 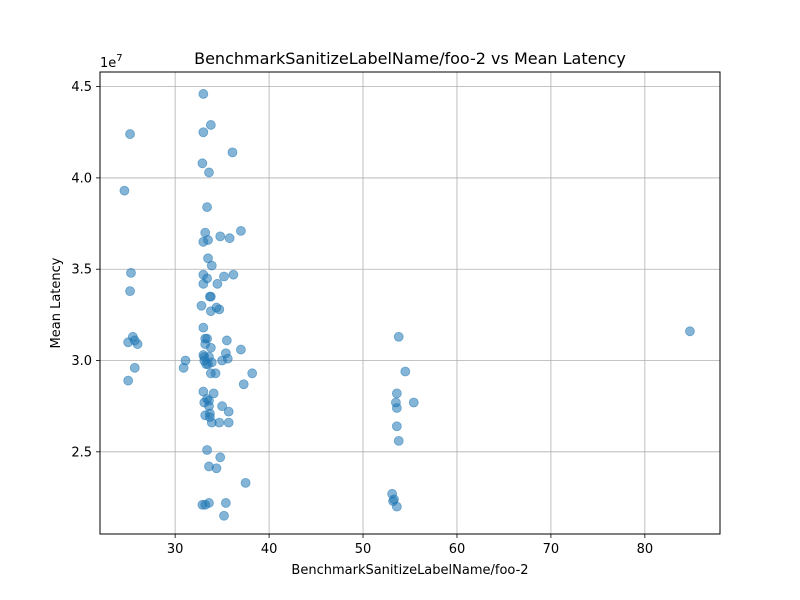 I want to click on y-offset-text: 1e7, so click(x=111, y=62).